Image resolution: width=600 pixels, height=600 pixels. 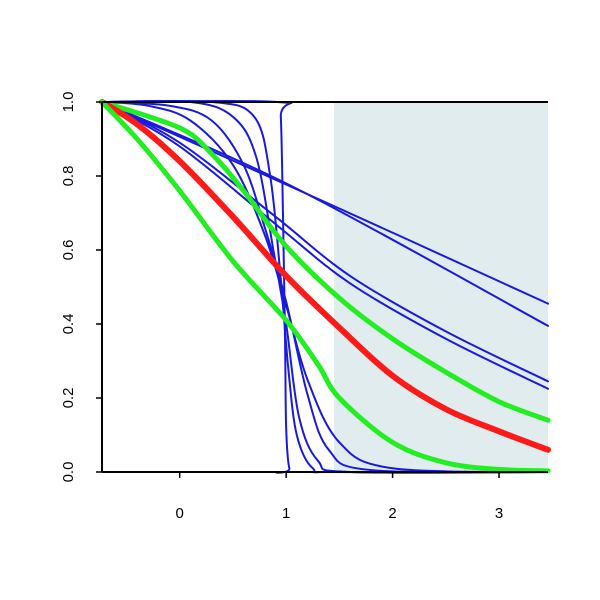 I want to click on y-tick-label: 0.6, so click(x=68, y=250).